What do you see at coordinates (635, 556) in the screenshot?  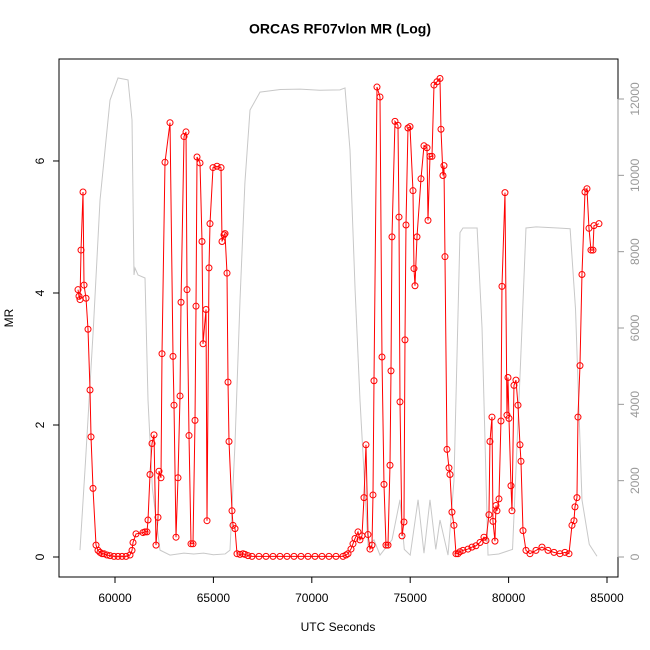 I see `y2-tick-label: 0` at bounding box center [635, 556].